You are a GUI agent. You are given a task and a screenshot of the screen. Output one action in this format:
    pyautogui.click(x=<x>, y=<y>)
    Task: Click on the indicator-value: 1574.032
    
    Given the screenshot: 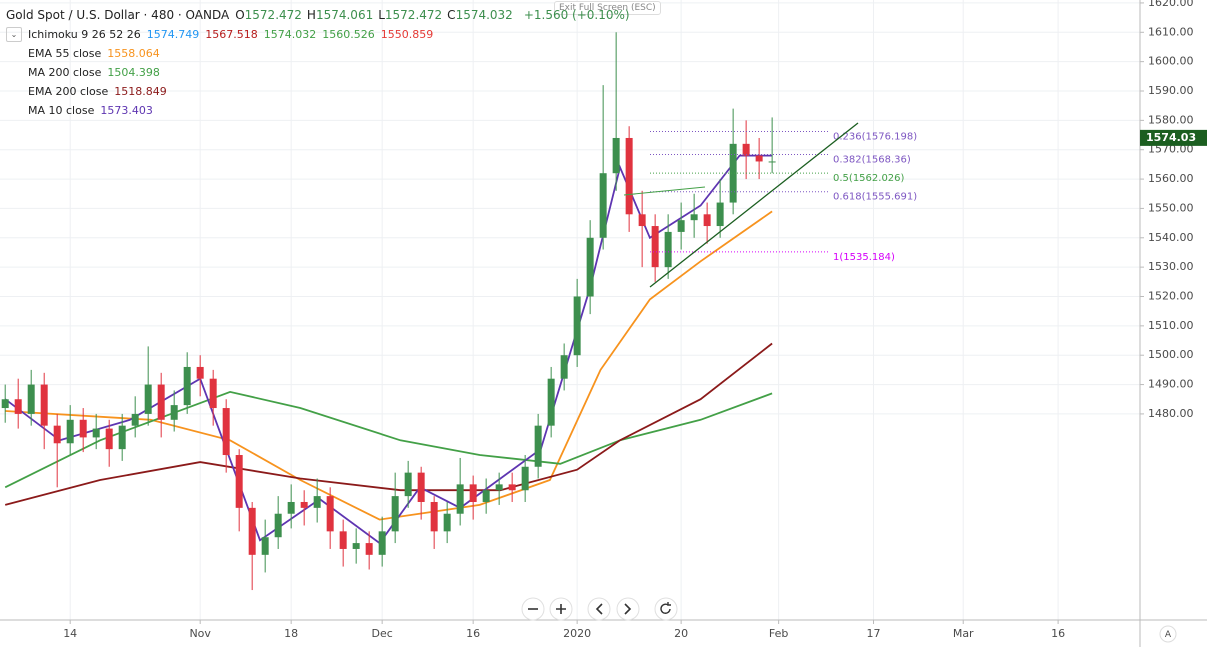 What is the action you would take?
    pyautogui.click(x=290, y=34)
    